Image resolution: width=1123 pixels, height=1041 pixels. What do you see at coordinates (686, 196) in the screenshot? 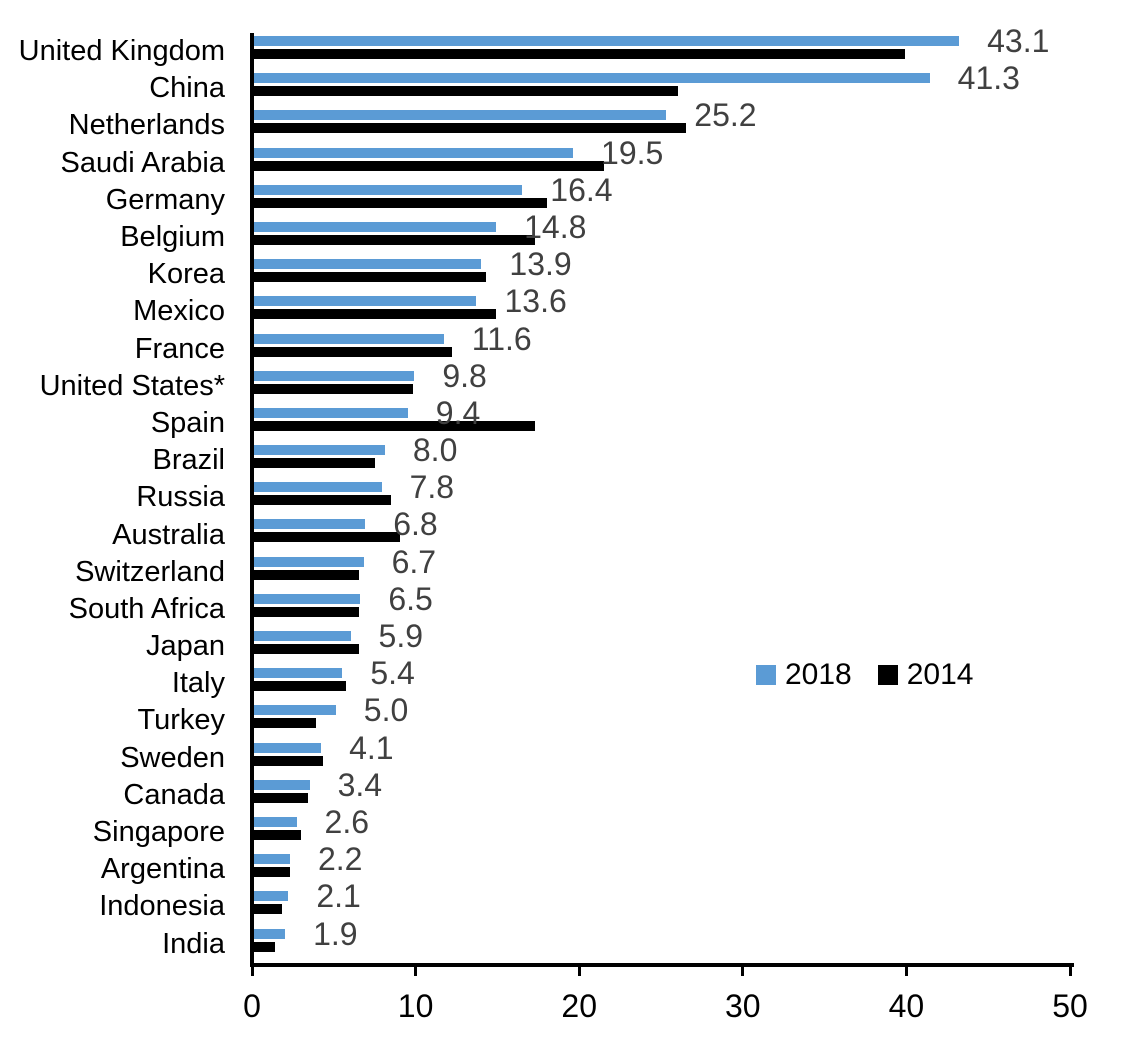
I see `bar-pair: 16.4` at bounding box center [686, 196].